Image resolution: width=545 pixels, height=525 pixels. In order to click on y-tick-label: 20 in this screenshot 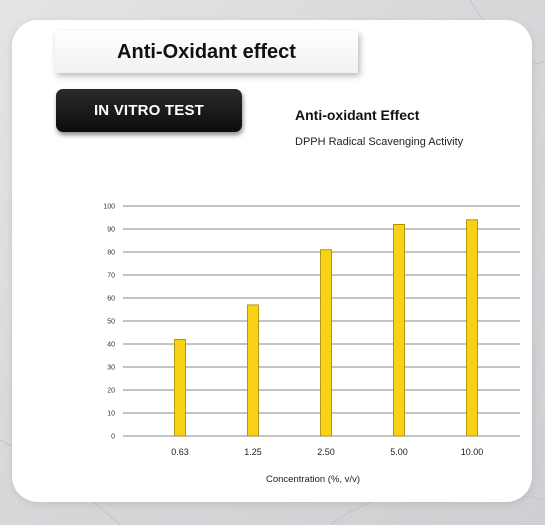, I will do `click(111, 391)`.